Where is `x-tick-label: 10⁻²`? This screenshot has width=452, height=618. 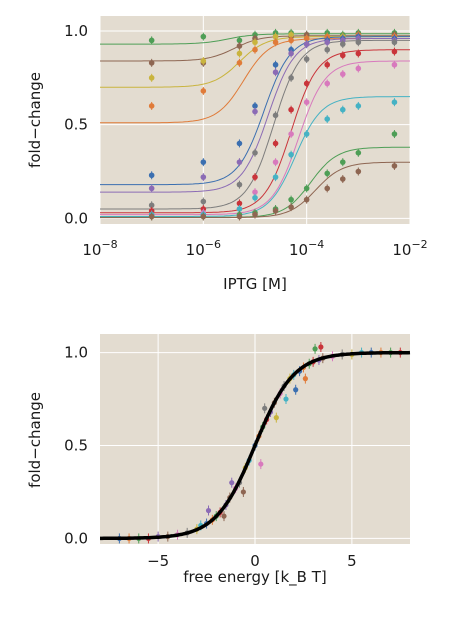 x-tick-label: 10⁻² is located at coordinates (409, 248).